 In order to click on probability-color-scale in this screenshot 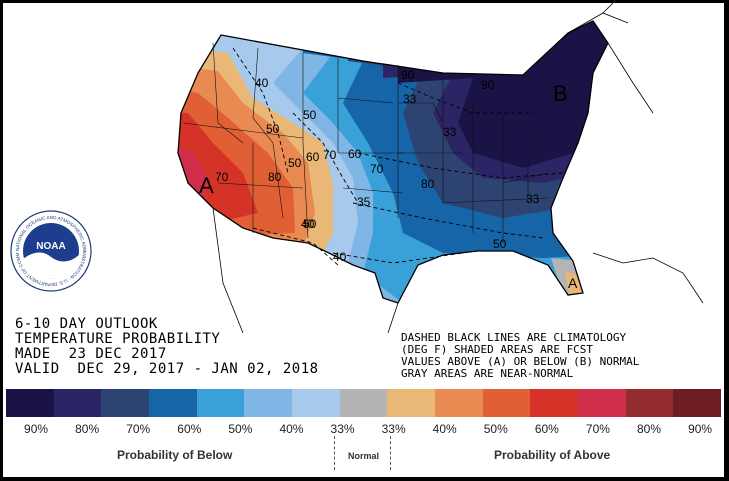, I will do `click(364, 403)`.